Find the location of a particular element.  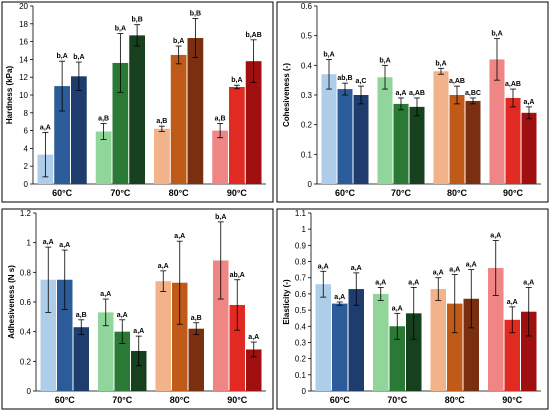

y-axis-label: Adhesiveness (N s) is located at coordinates (11, 302).